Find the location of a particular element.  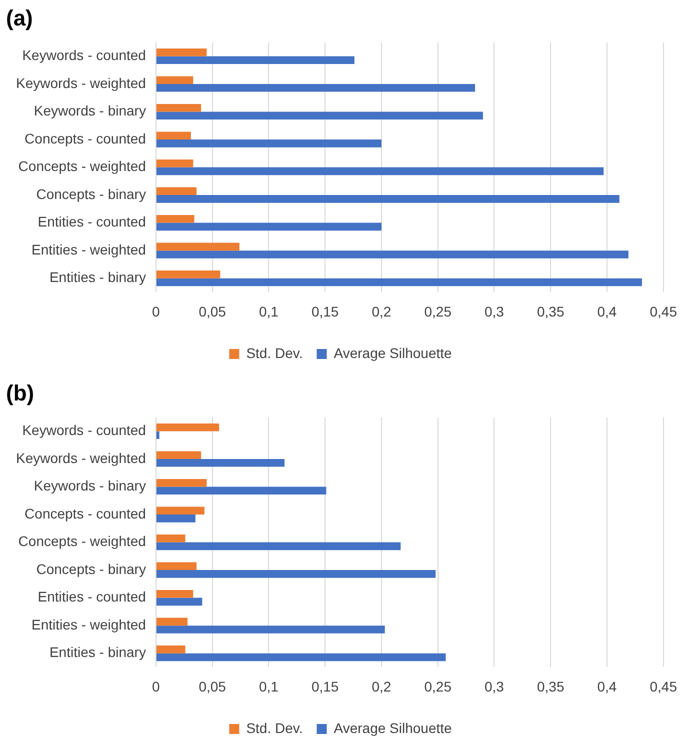

chart-title: (a) is located at coordinates (19, 17).